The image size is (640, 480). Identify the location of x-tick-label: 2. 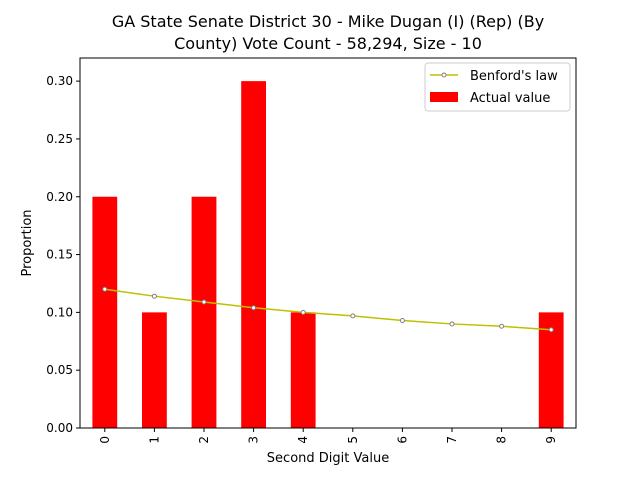
(204, 440).